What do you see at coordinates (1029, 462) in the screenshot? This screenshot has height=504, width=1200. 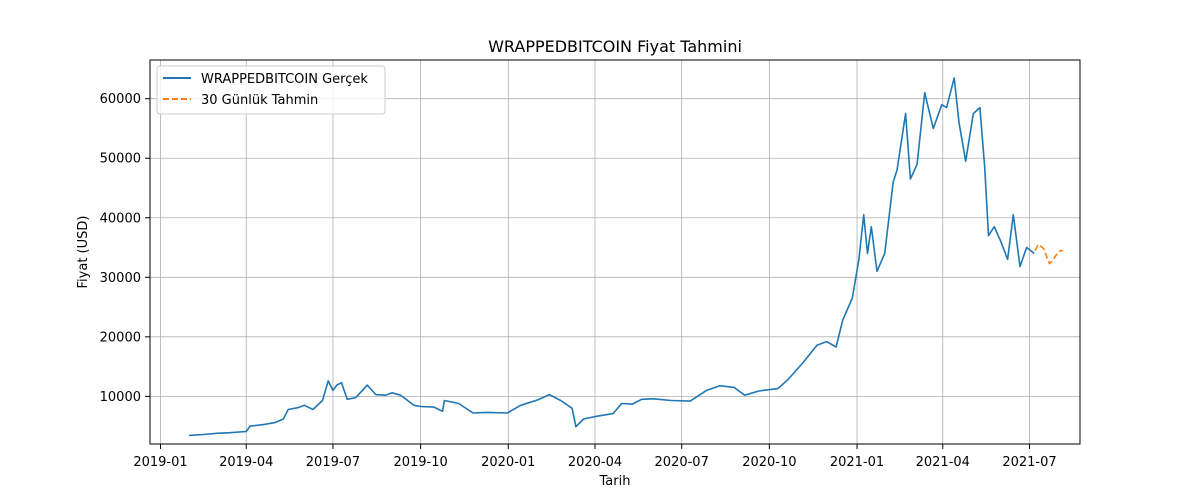 I see `x-tick-label: 2021-07` at bounding box center [1029, 462].